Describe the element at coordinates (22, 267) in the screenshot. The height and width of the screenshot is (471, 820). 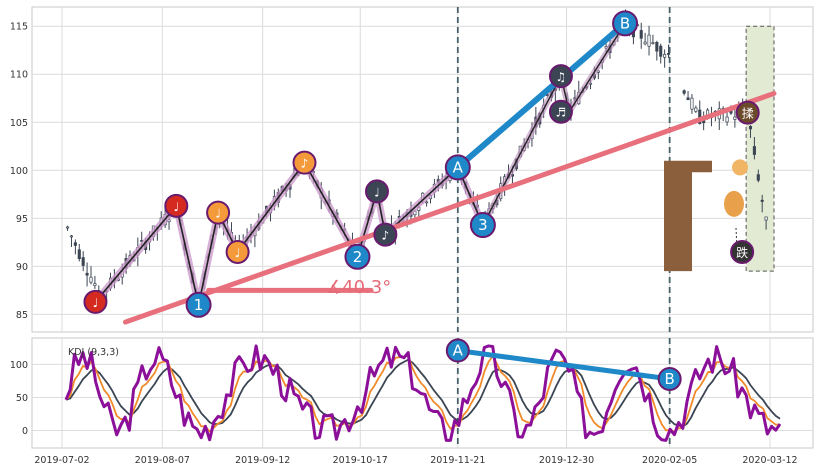
I see `y-tick-label: 90` at that location.